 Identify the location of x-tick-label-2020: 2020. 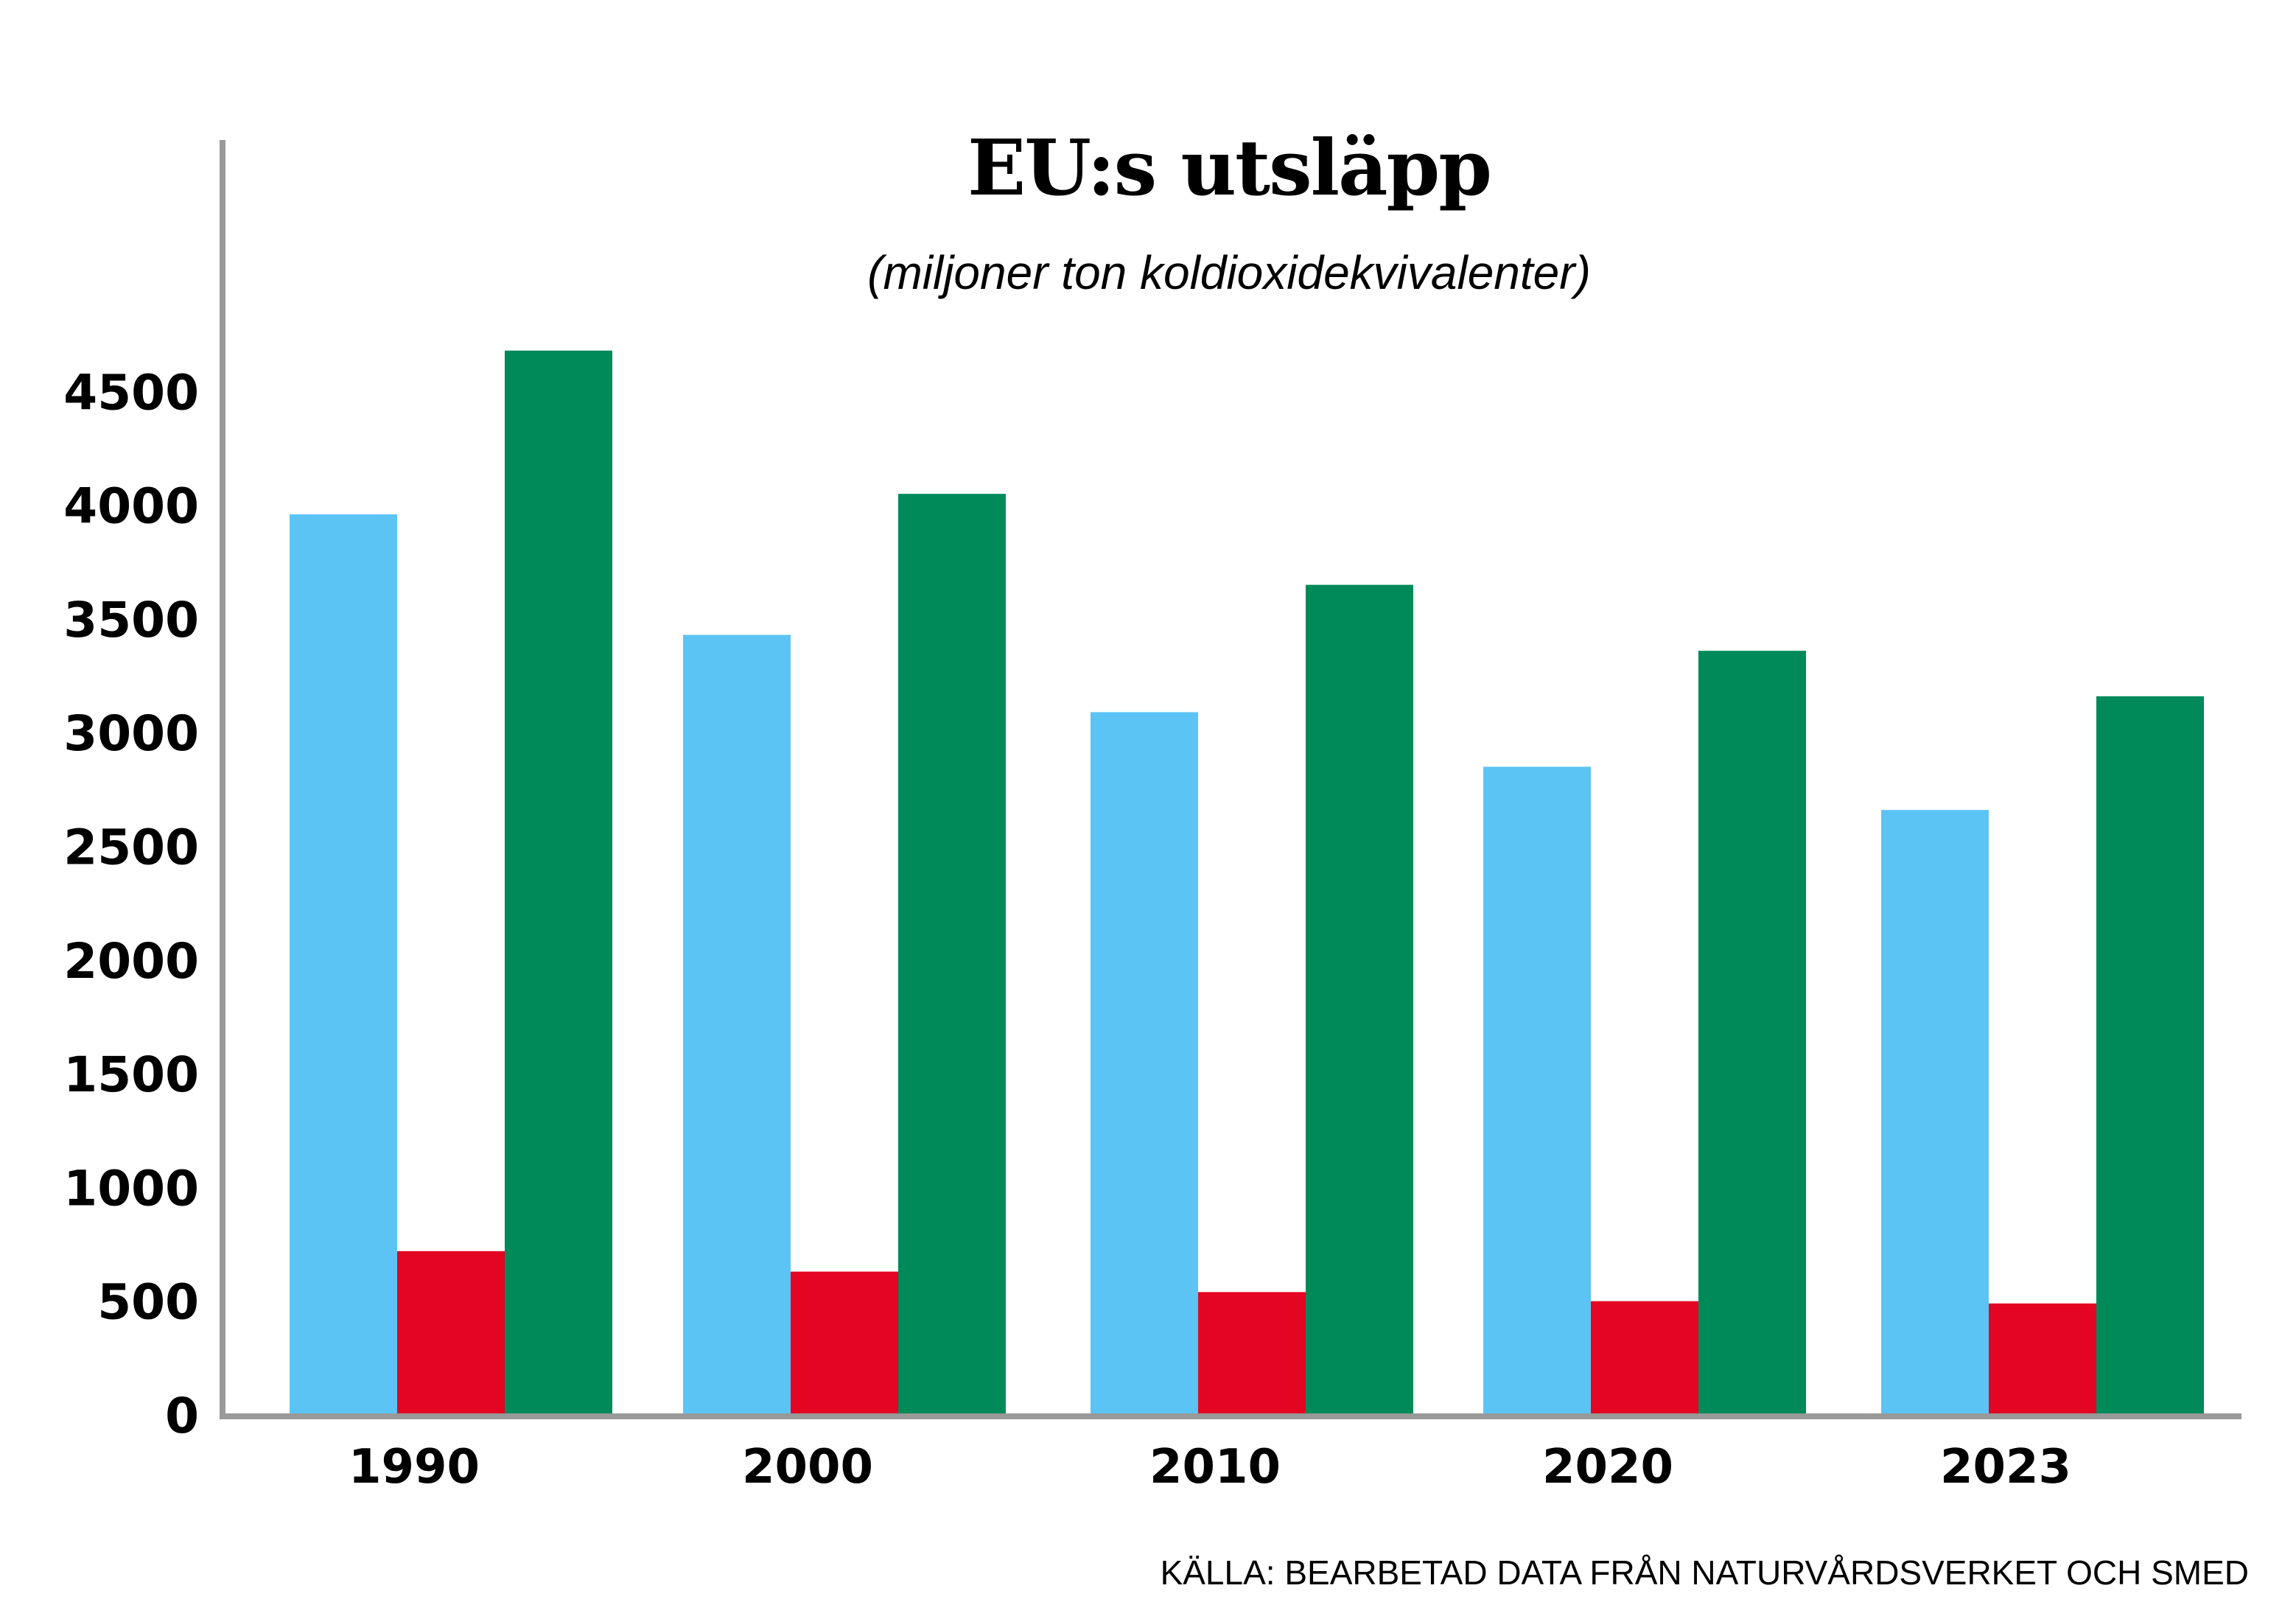
(1607, 1467).